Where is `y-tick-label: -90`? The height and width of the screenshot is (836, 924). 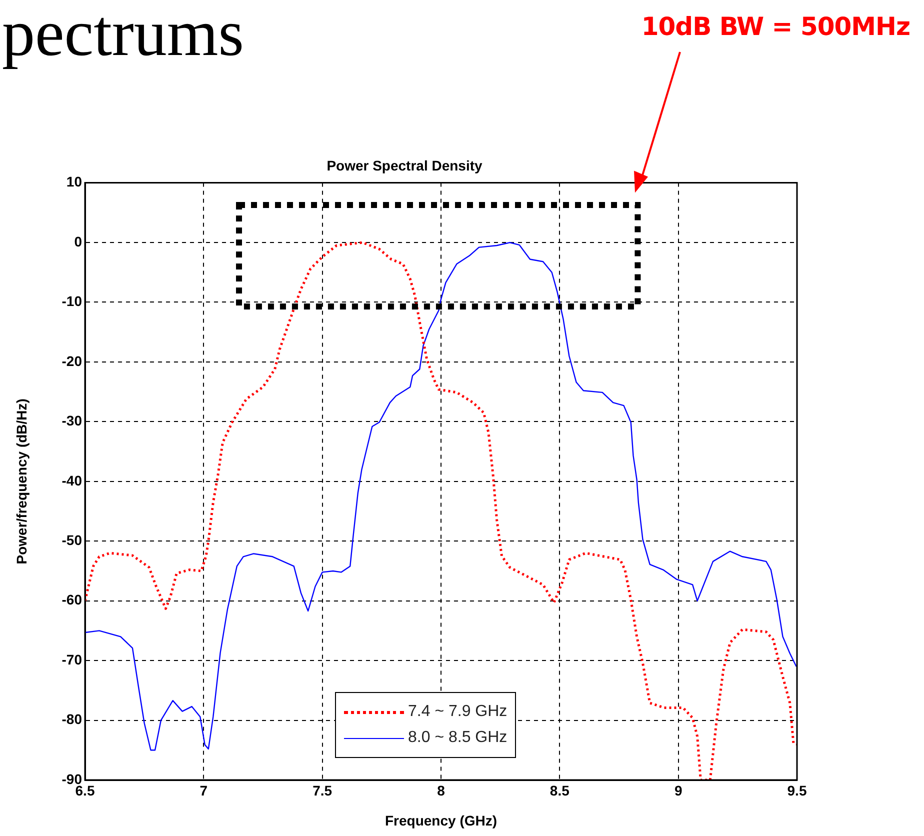
y-tick-label: -90 is located at coordinates (72, 778).